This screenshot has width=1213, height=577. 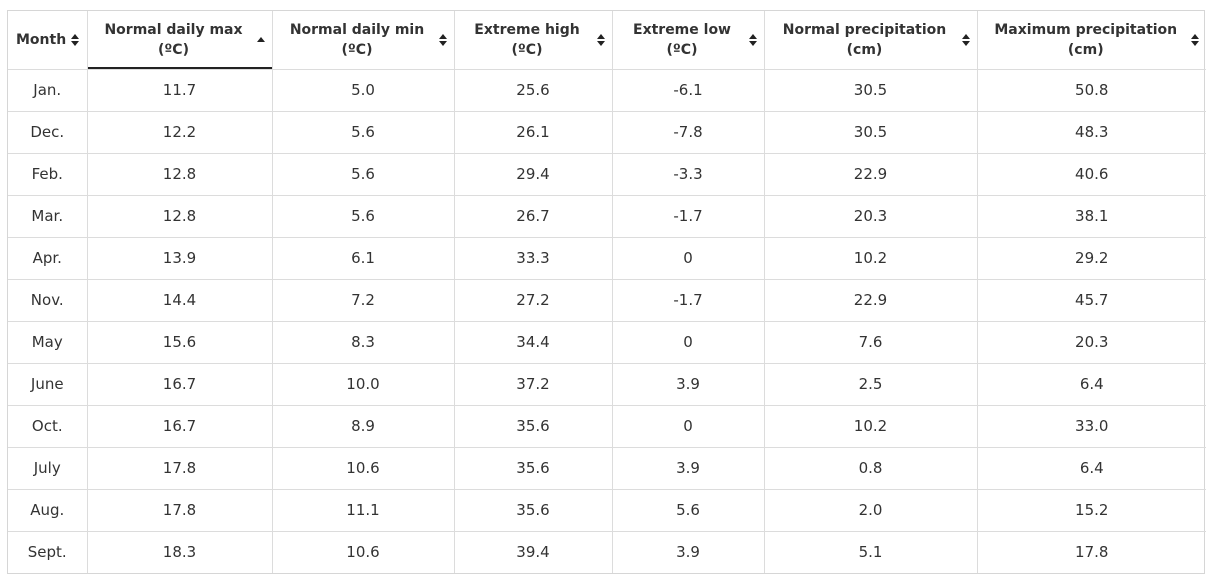 I want to click on normal-daily-min-cell: 6.1, so click(x=363, y=258).